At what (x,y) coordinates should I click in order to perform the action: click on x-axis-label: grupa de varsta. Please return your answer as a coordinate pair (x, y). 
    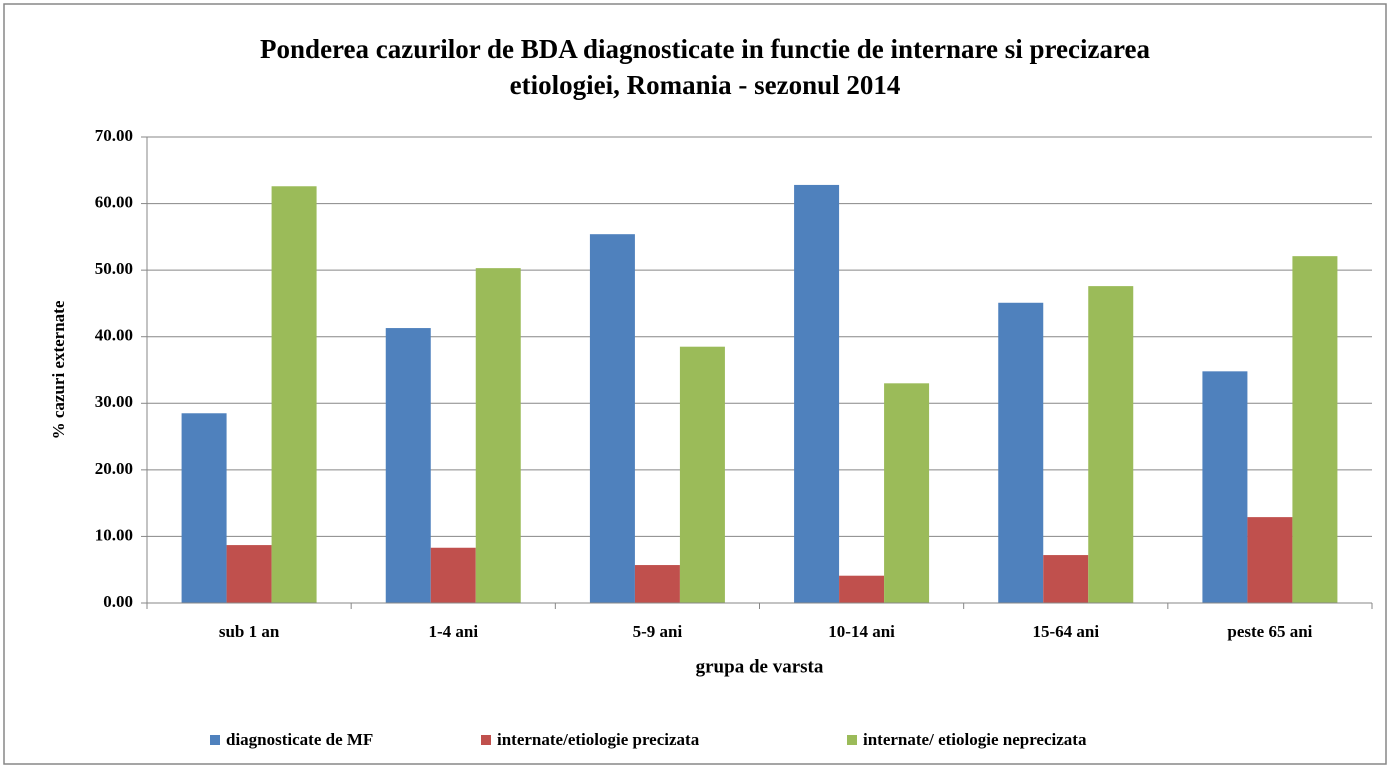
    Looking at the image, I should click on (760, 666).